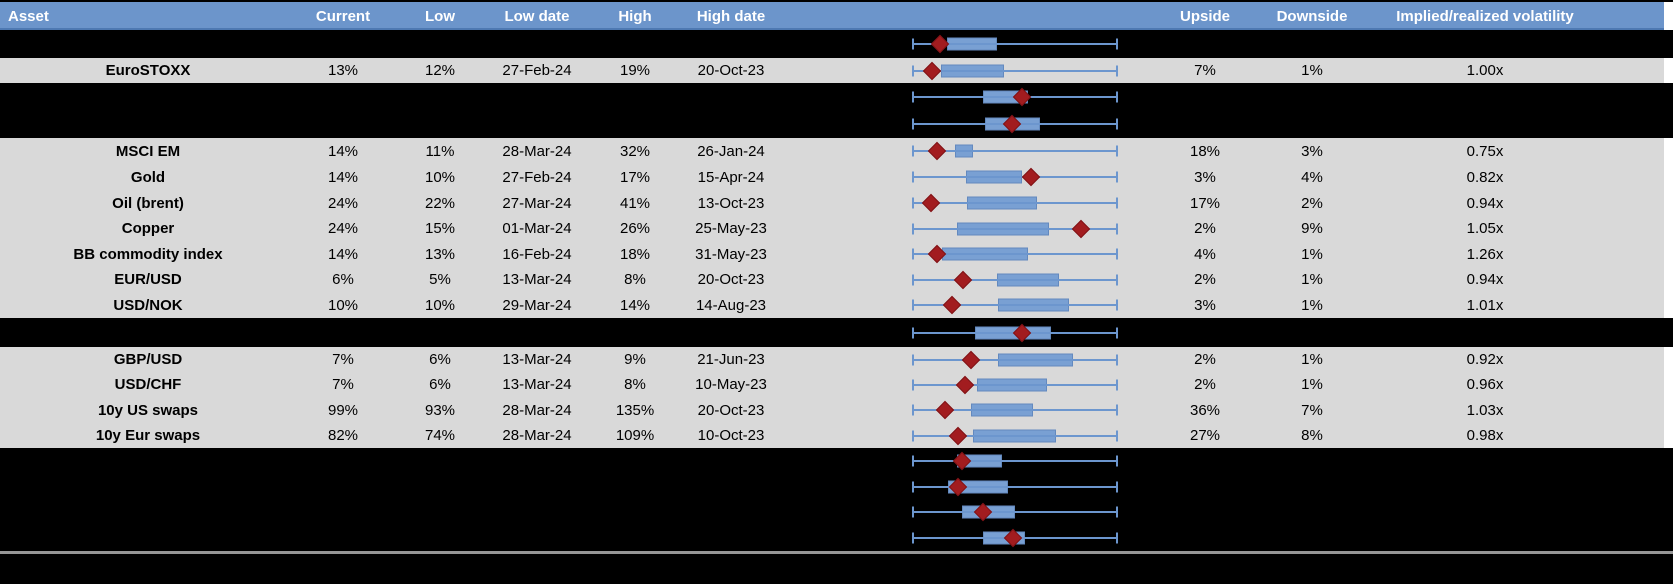 The width and height of the screenshot is (1673, 584). Describe the element at coordinates (1485, 16) in the screenshot. I see `col-header-implied-realized-volatility: Implied/realized volatility` at that location.